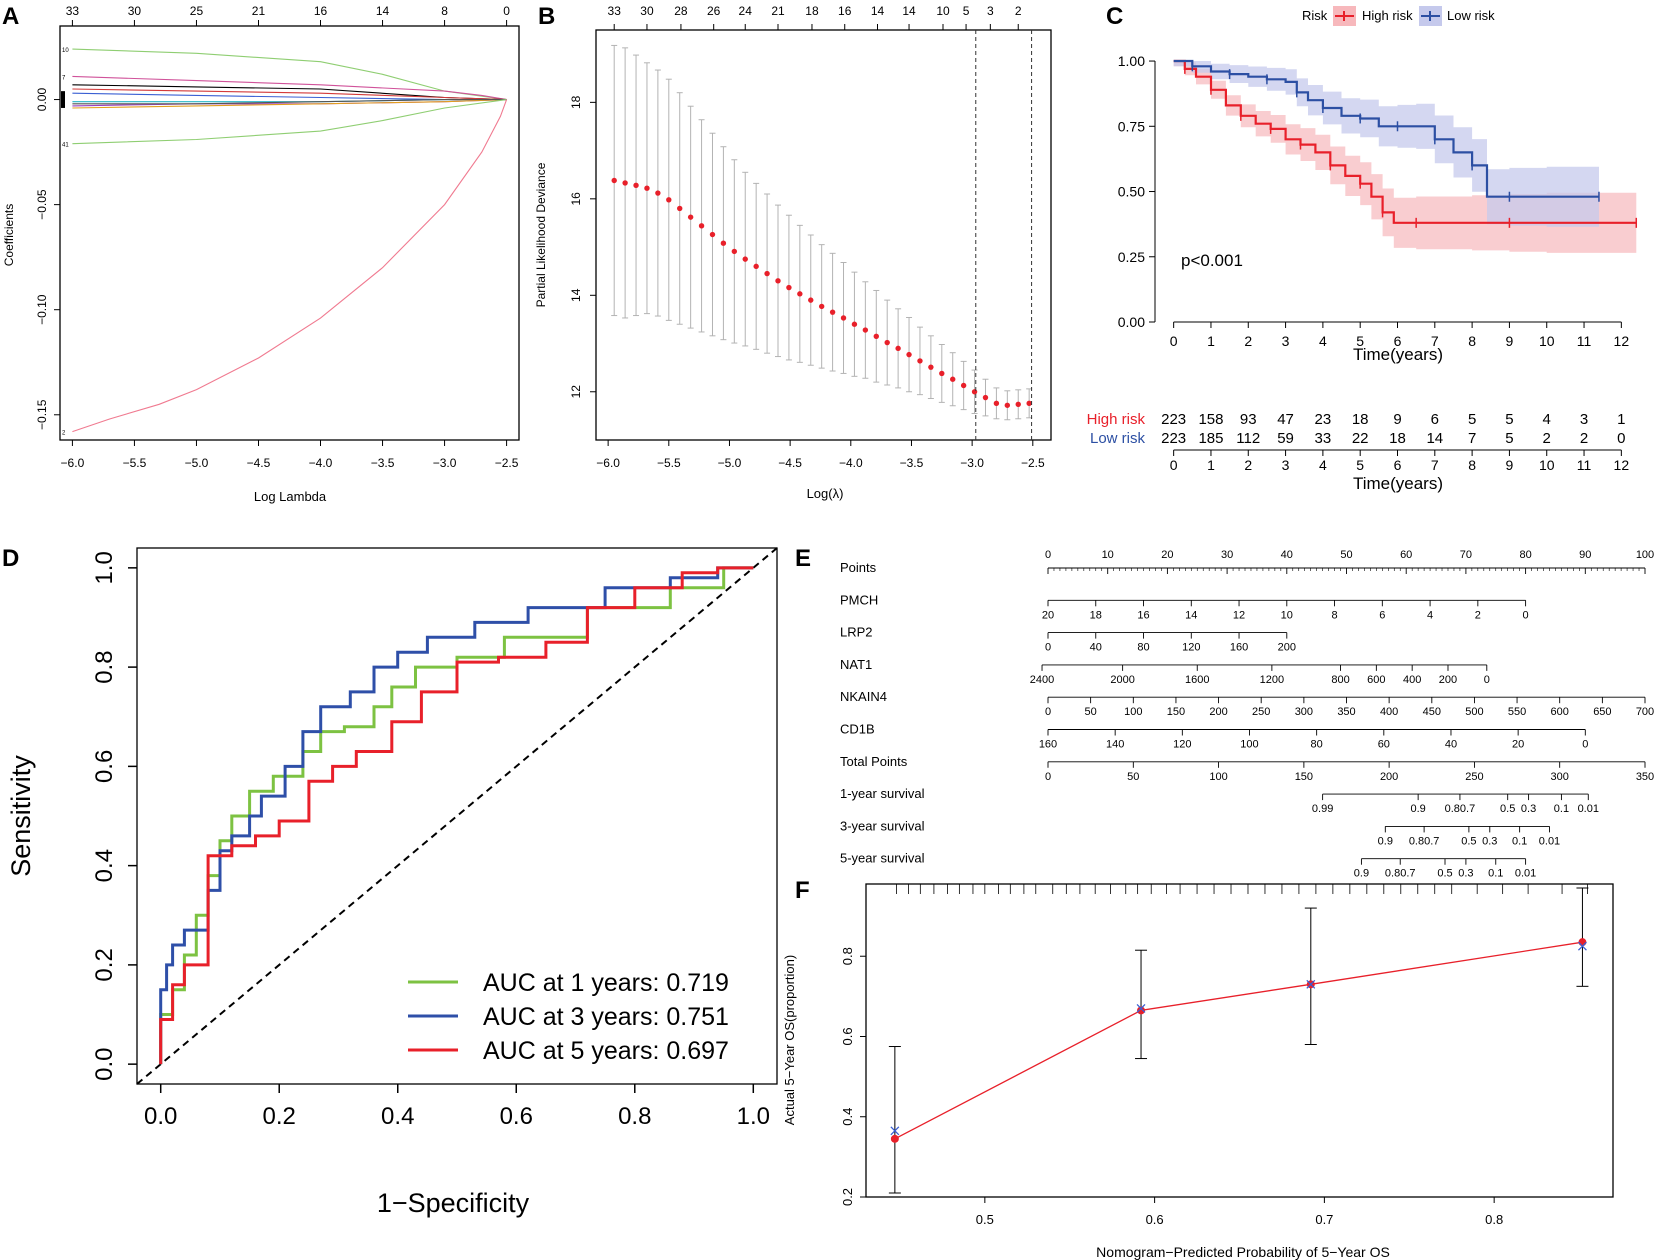  What do you see at coordinates (1324, 1219) in the screenshot?
I see `x-tick-label: 0.7` at bounding box center [1324, 1219].